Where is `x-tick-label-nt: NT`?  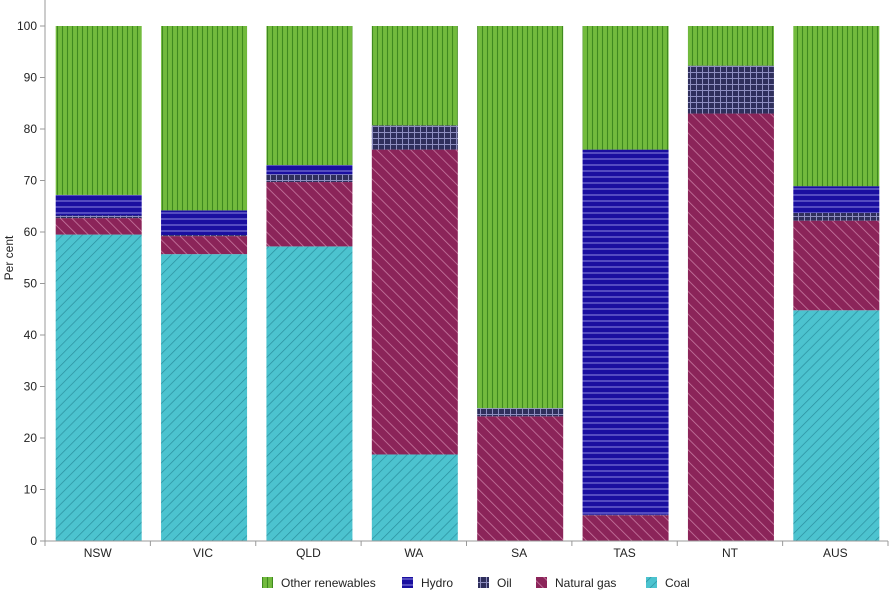 x-tick-label-nt: NT is located at coordinates (730, 553).